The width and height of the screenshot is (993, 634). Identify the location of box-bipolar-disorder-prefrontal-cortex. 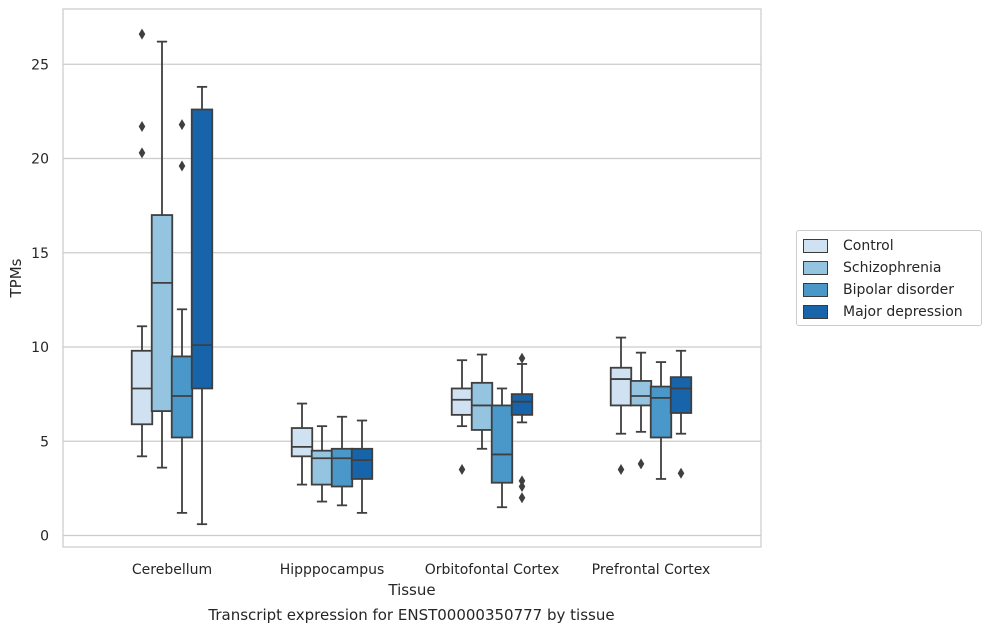
(661, 420).